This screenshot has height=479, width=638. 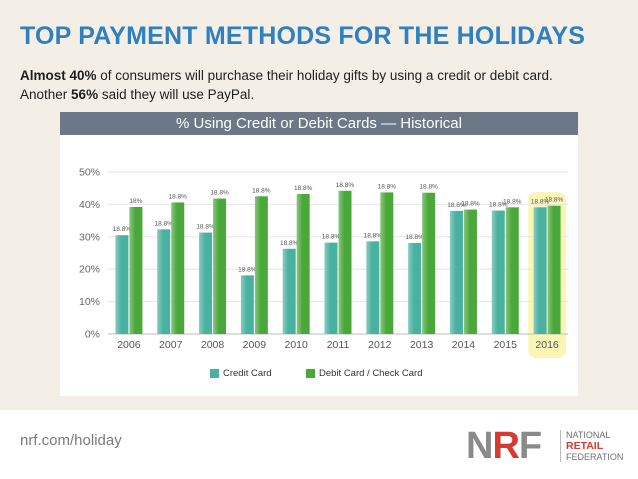 I want to click on data-label-debit-2013: 18.8%, so click(x=428, y=187).